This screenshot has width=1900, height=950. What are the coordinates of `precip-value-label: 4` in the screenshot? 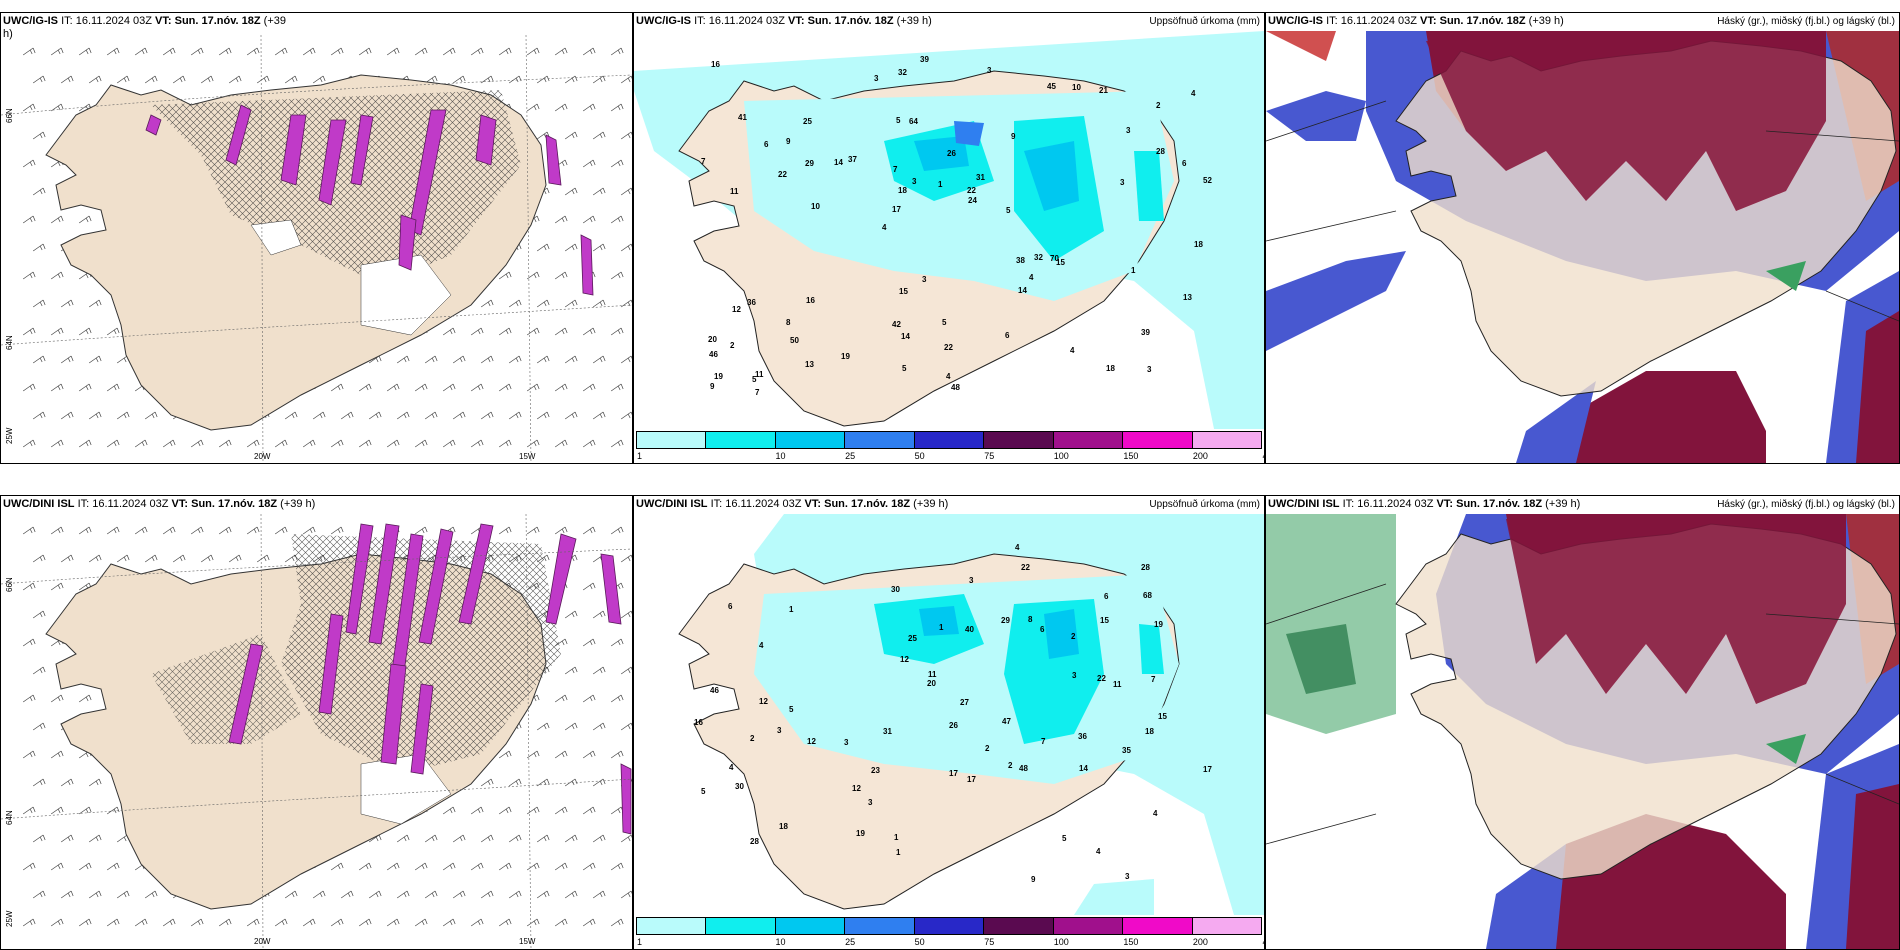 It's located at (731, 767).